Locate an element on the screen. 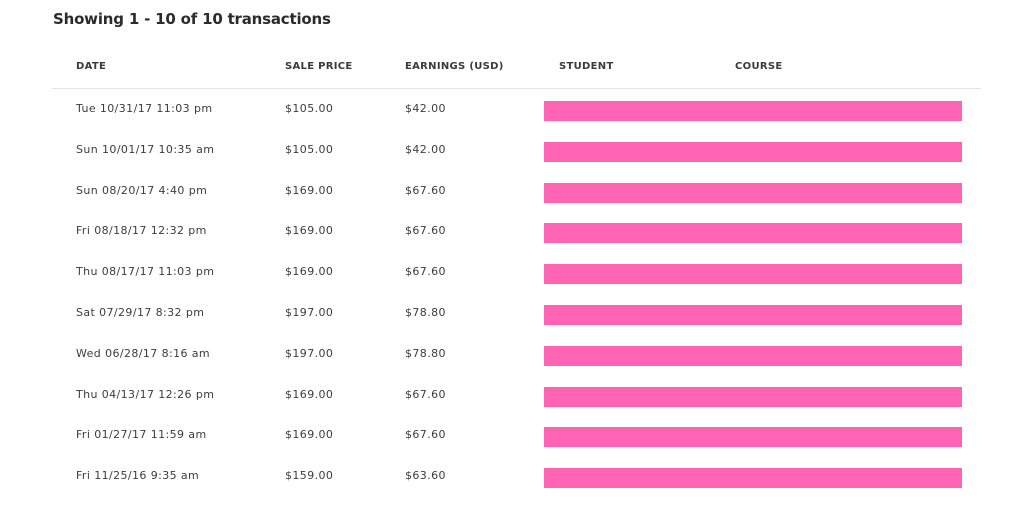  earnings-cell: $63.60 is located at coordinates (425, 476).